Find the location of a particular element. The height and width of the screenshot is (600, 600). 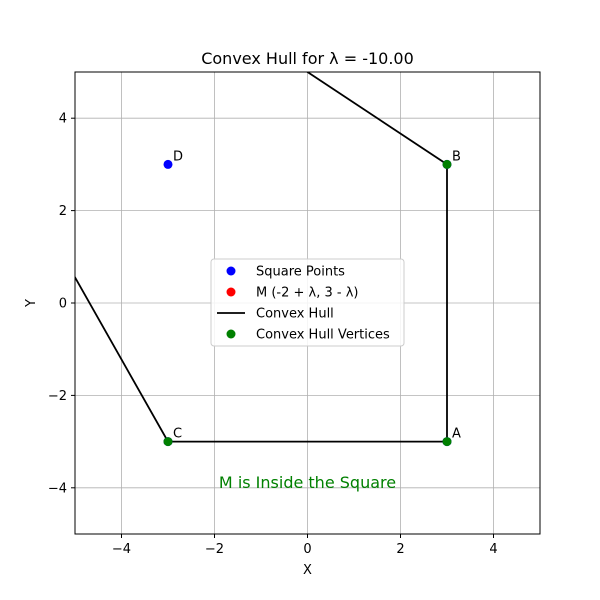

chart-title: Convex Hull for λ = -10.00 is located at coordinates (307, 58).